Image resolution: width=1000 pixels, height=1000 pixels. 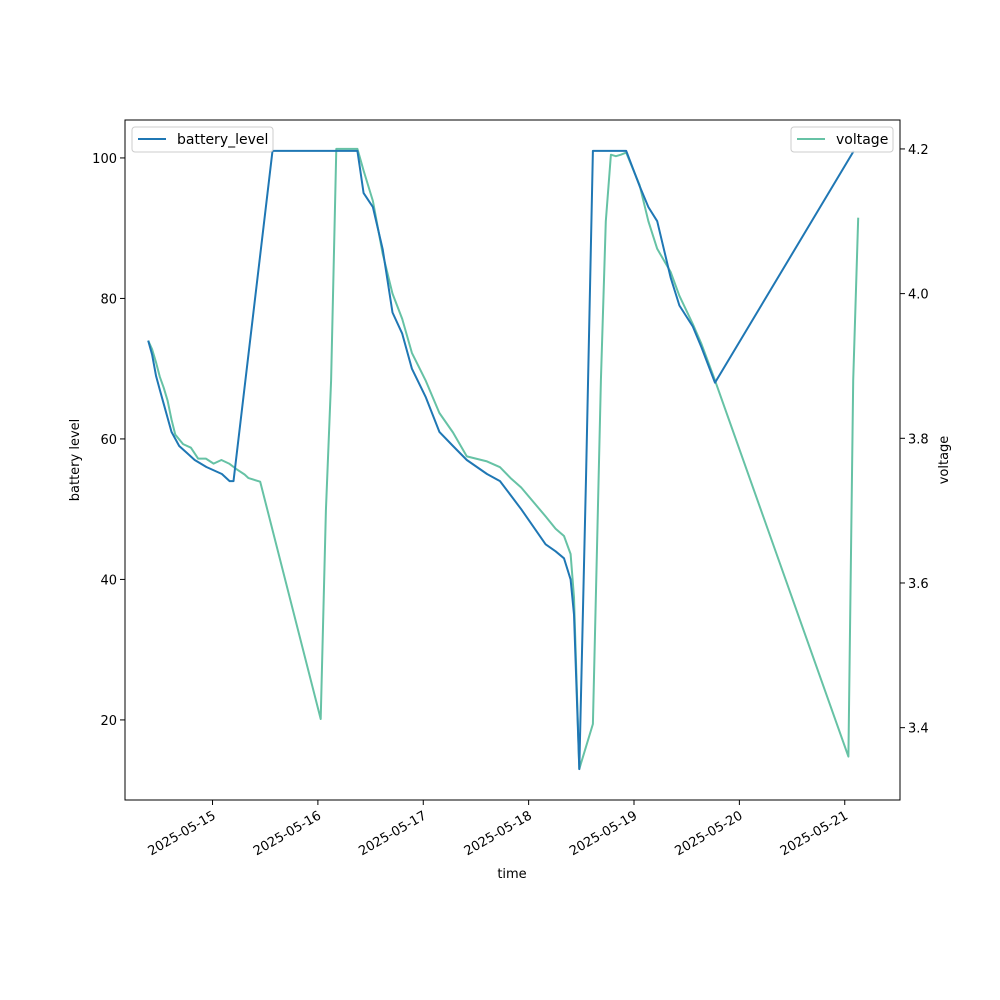 I want to click on x-axis-label: time, so click(x=511, y=874).